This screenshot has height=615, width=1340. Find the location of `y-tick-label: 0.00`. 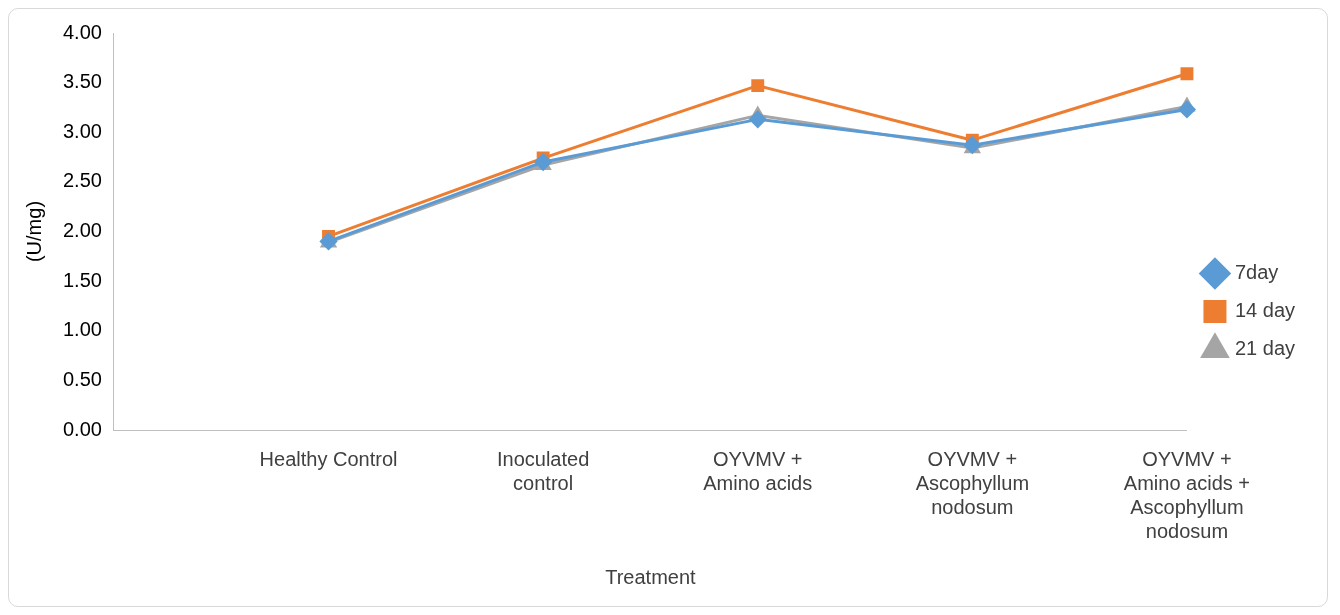

y-tick-label: 0.00 is located at coordinates (82, 428).